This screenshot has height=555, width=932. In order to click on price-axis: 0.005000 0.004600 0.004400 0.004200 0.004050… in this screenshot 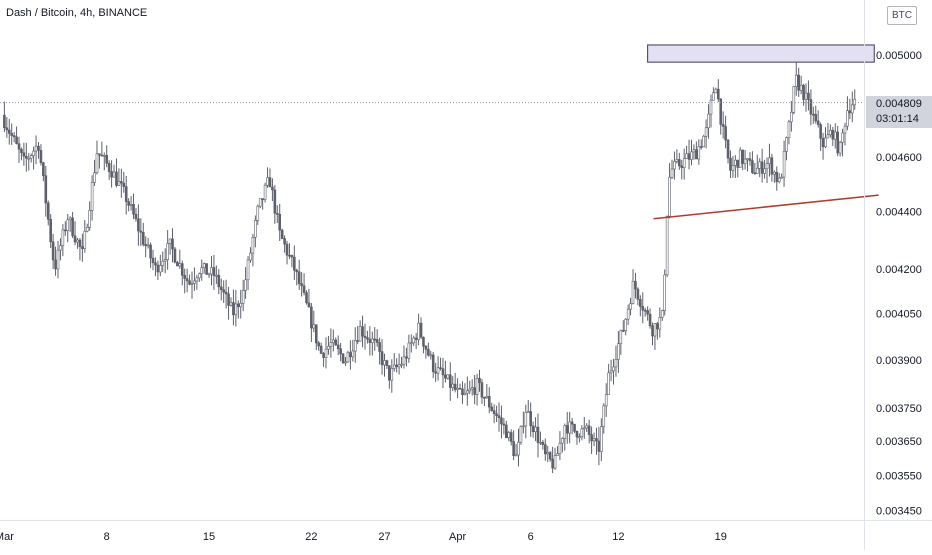, I will do `click(899, 284)`.